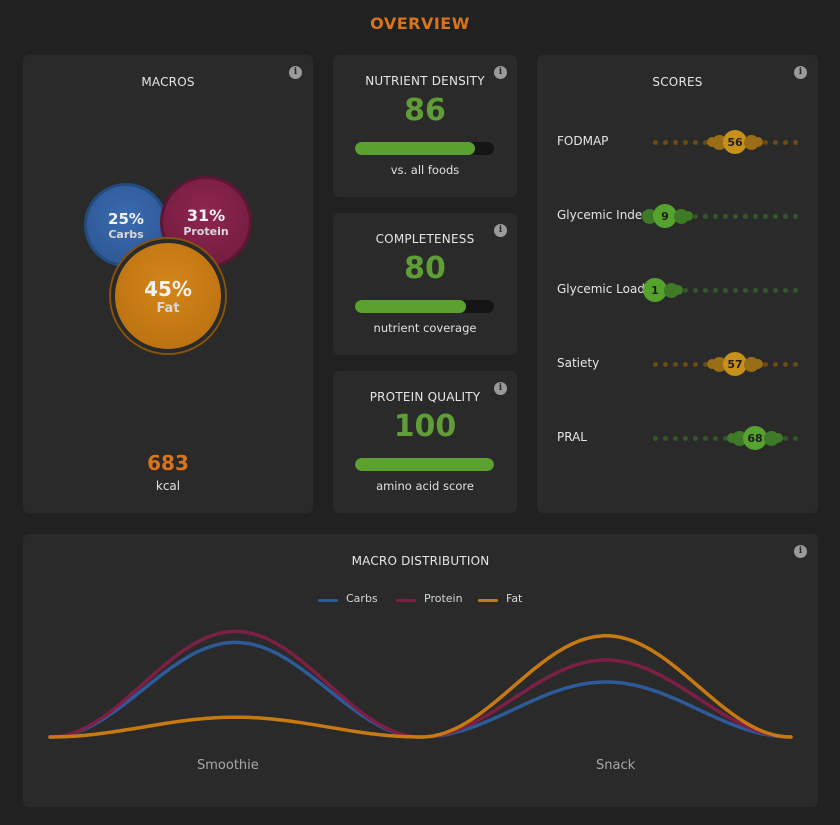 This screenshot has width=840, height=825. I want to click on completeness-bar, so click(424, 306).